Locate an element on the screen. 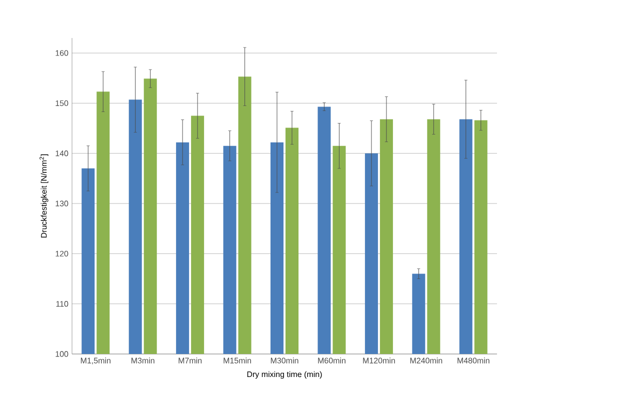 The image size is (620, 406). x-tick-label: M60min is located at coordinates (332, 361).